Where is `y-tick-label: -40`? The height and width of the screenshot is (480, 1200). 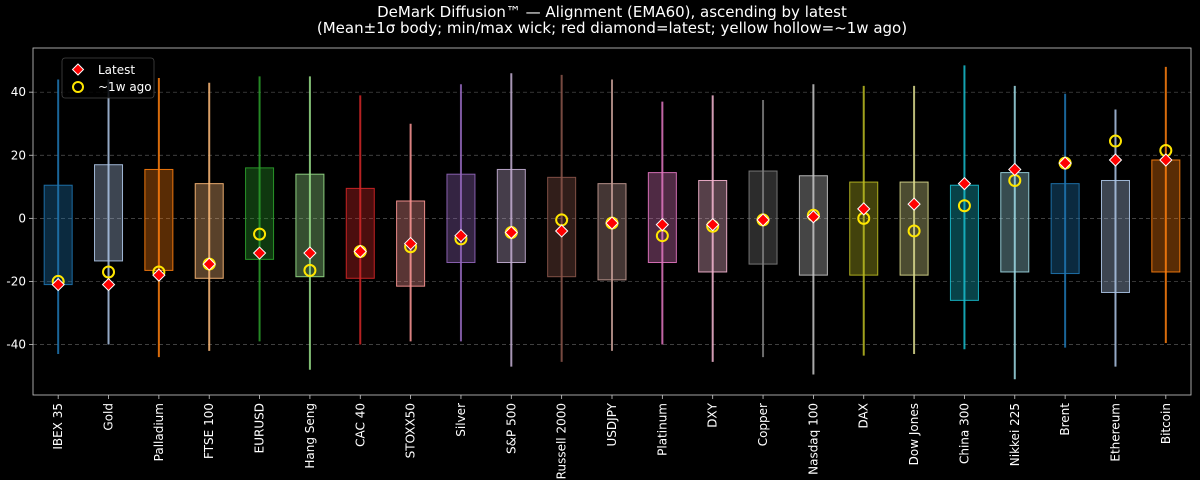
y-tick-label: -40 is located at coordinates (16, 345).